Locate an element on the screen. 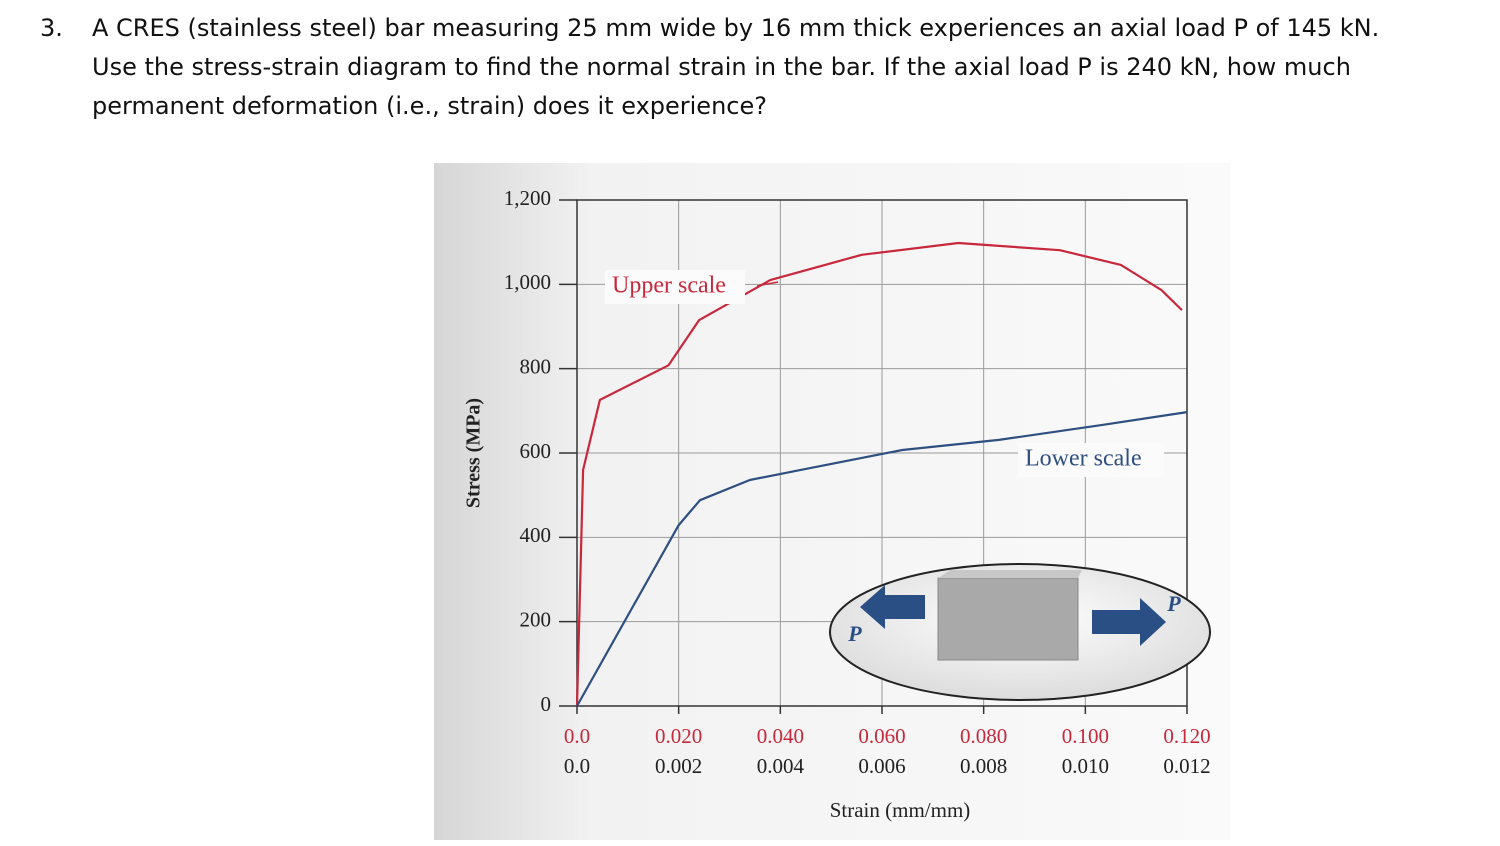 This screenshot has height=846, width=1500. arrow-right is located at coordinates (1129, 622).